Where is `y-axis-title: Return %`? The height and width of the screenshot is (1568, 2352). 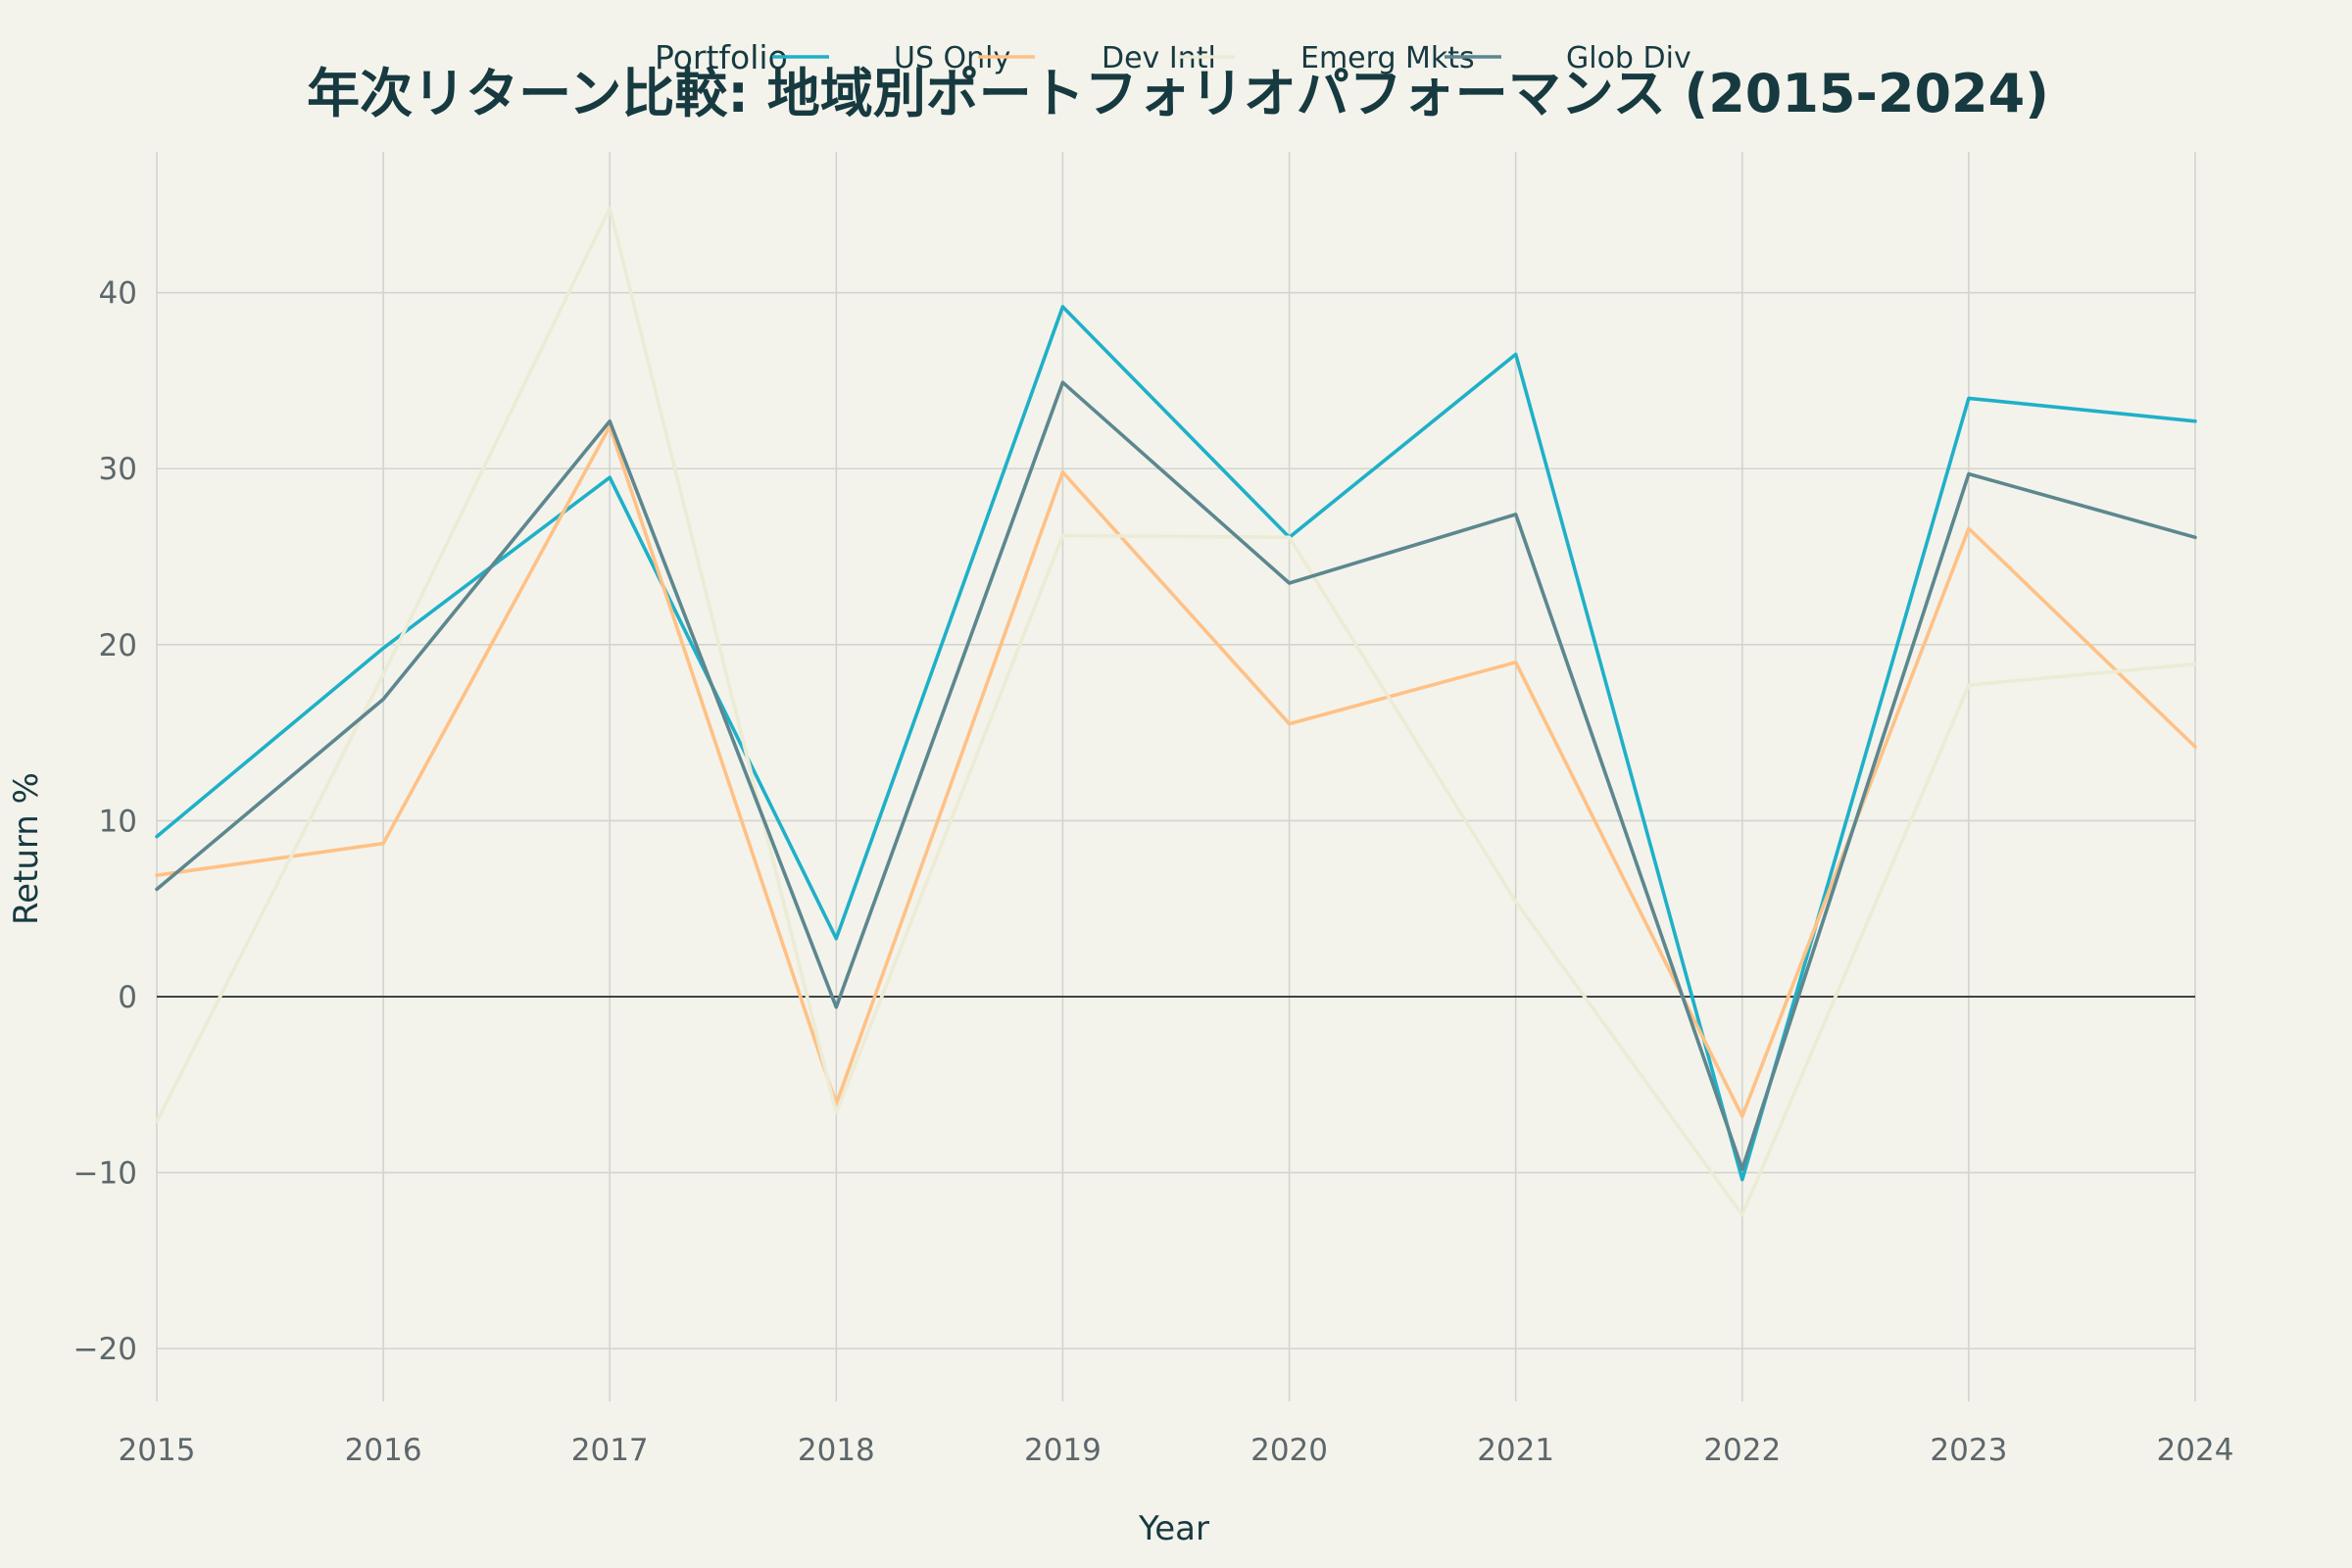 y-axis-title: Return % is located at coordinates (26, 848).